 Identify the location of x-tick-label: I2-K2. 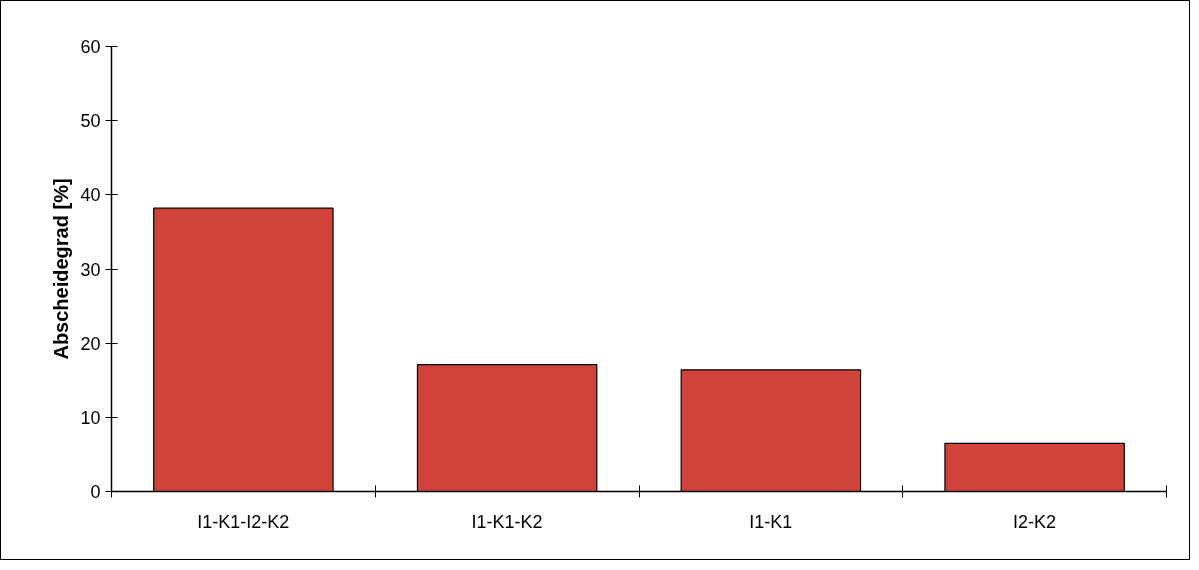
(1035, 521).